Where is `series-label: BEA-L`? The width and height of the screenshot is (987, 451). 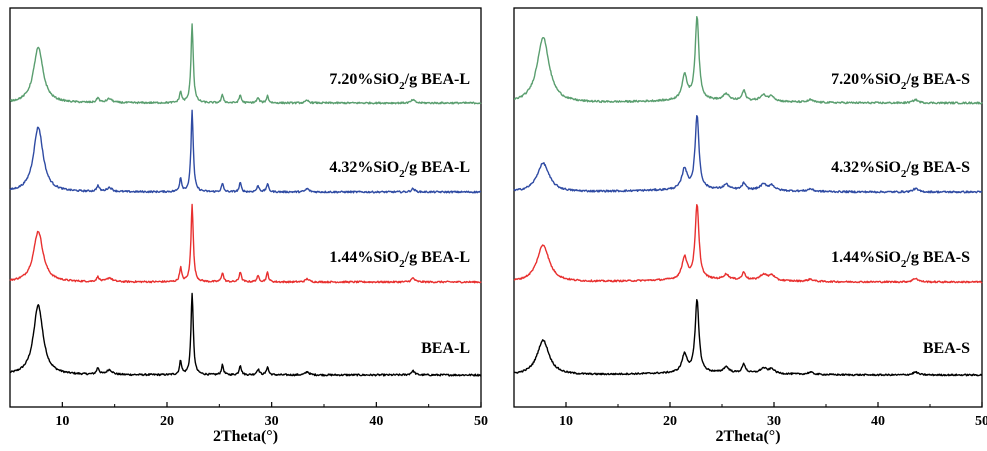 series-label: BEA-L is located at coordinates (445, 348).